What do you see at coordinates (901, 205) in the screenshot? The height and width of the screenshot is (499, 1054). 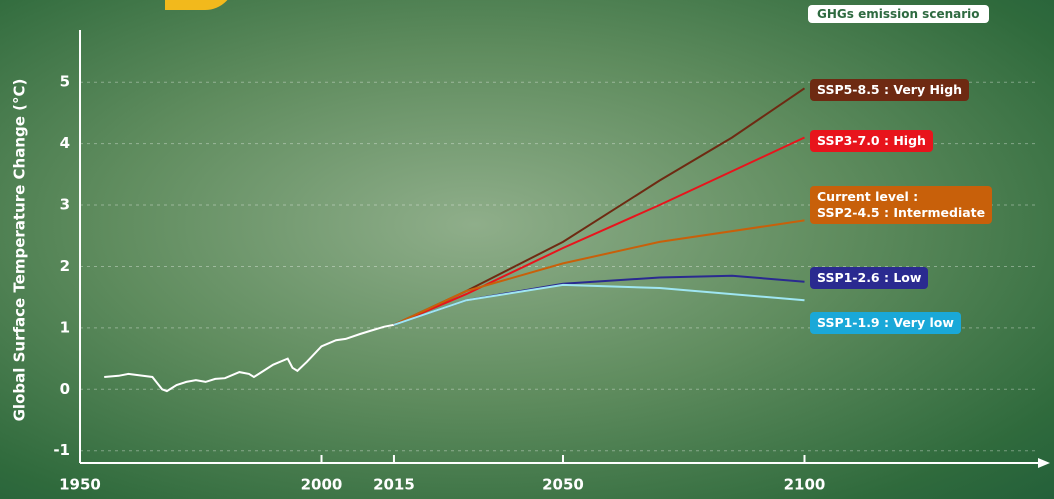 I see `series-label: Current level : SSP2-4.5 : Intermediate` at bounding box center [901, 205].